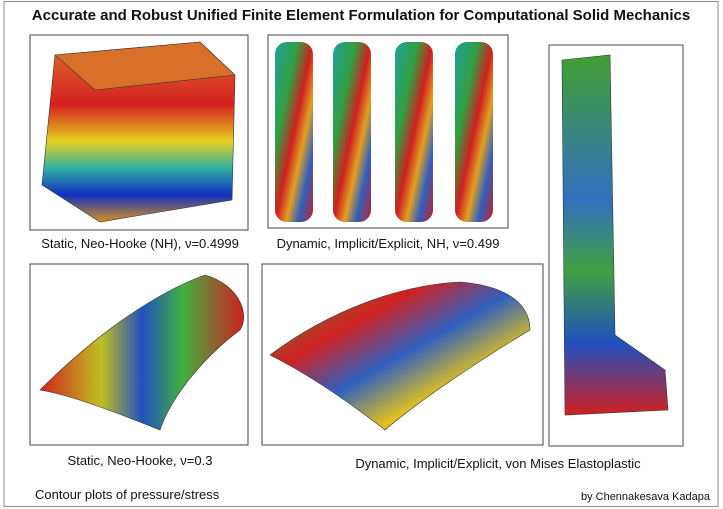 The height and width of the screenshot is (509, 723). What do you see at coordinates (139, 132) in the screenshot?
I see `panel-cube` at bounding box center [139, 132].